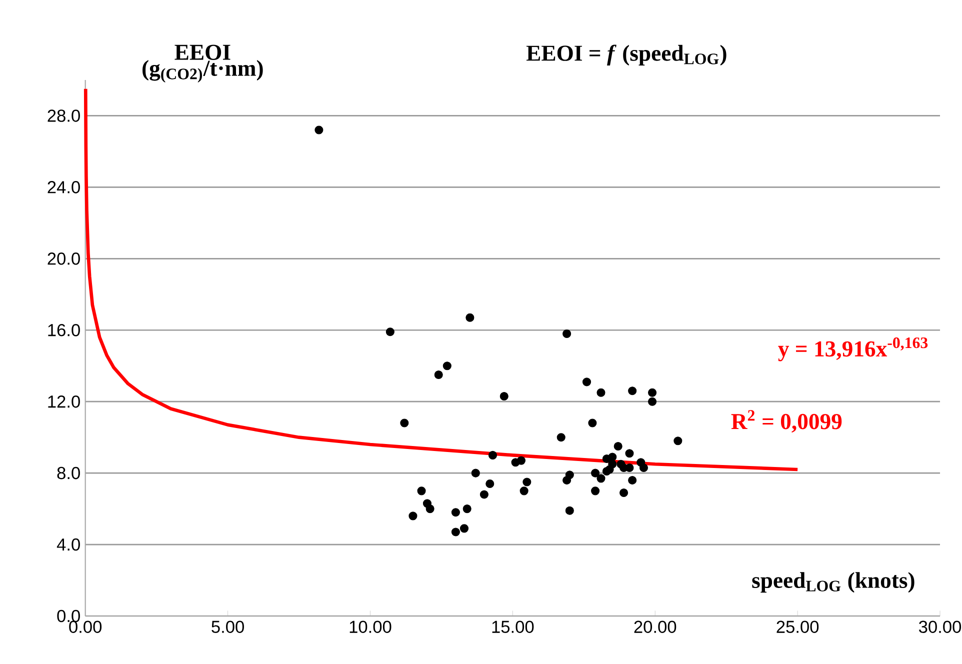  Describe the element at coordinates (64, 330) in the screenshot. I see `y-tick-label: 16.0` at that location.